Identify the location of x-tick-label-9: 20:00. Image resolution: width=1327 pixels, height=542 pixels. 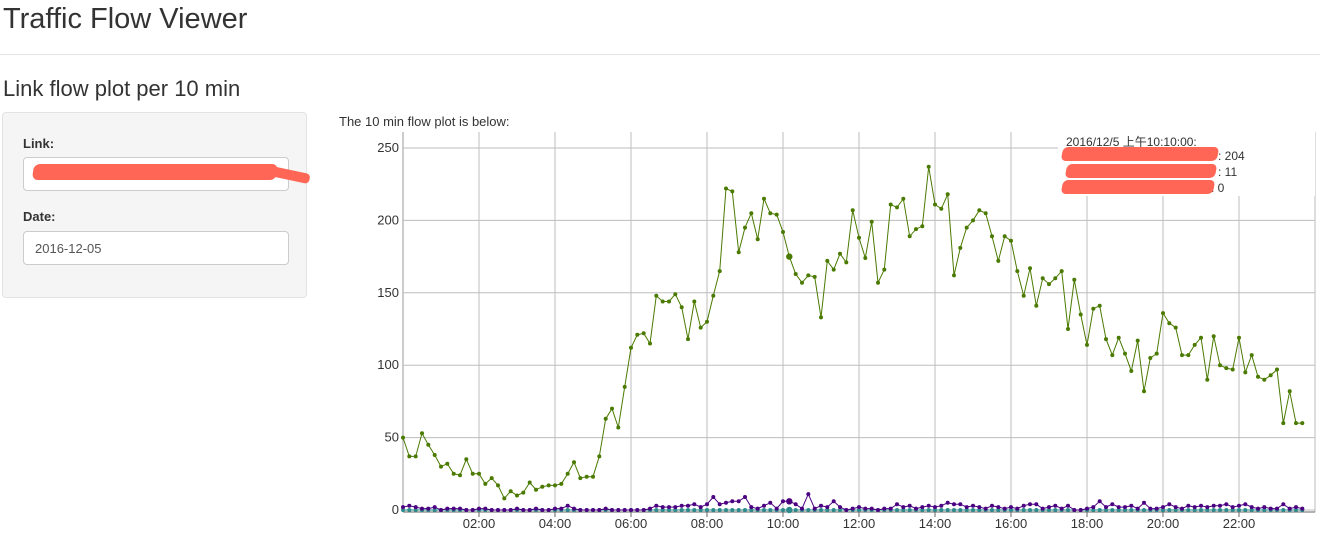
(1163, 523).